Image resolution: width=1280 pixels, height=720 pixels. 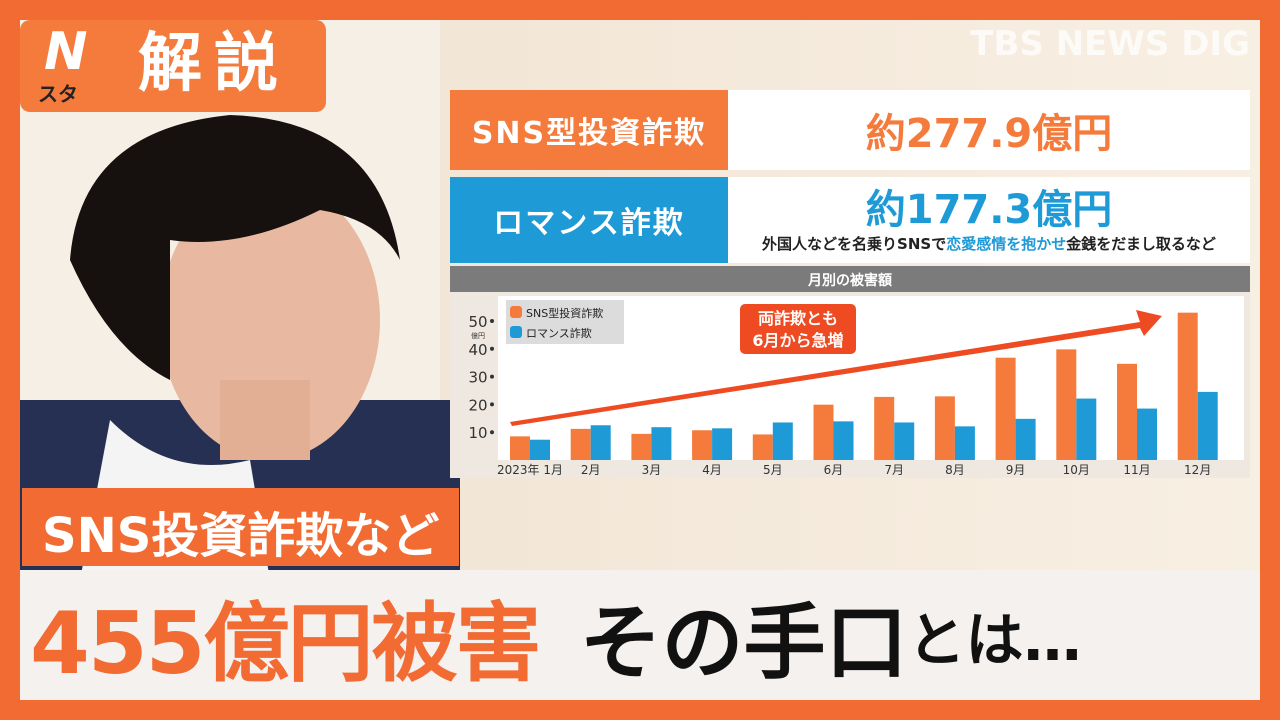 I want to click on summary-value: 約177.3億円, so click(x=989, y=209).